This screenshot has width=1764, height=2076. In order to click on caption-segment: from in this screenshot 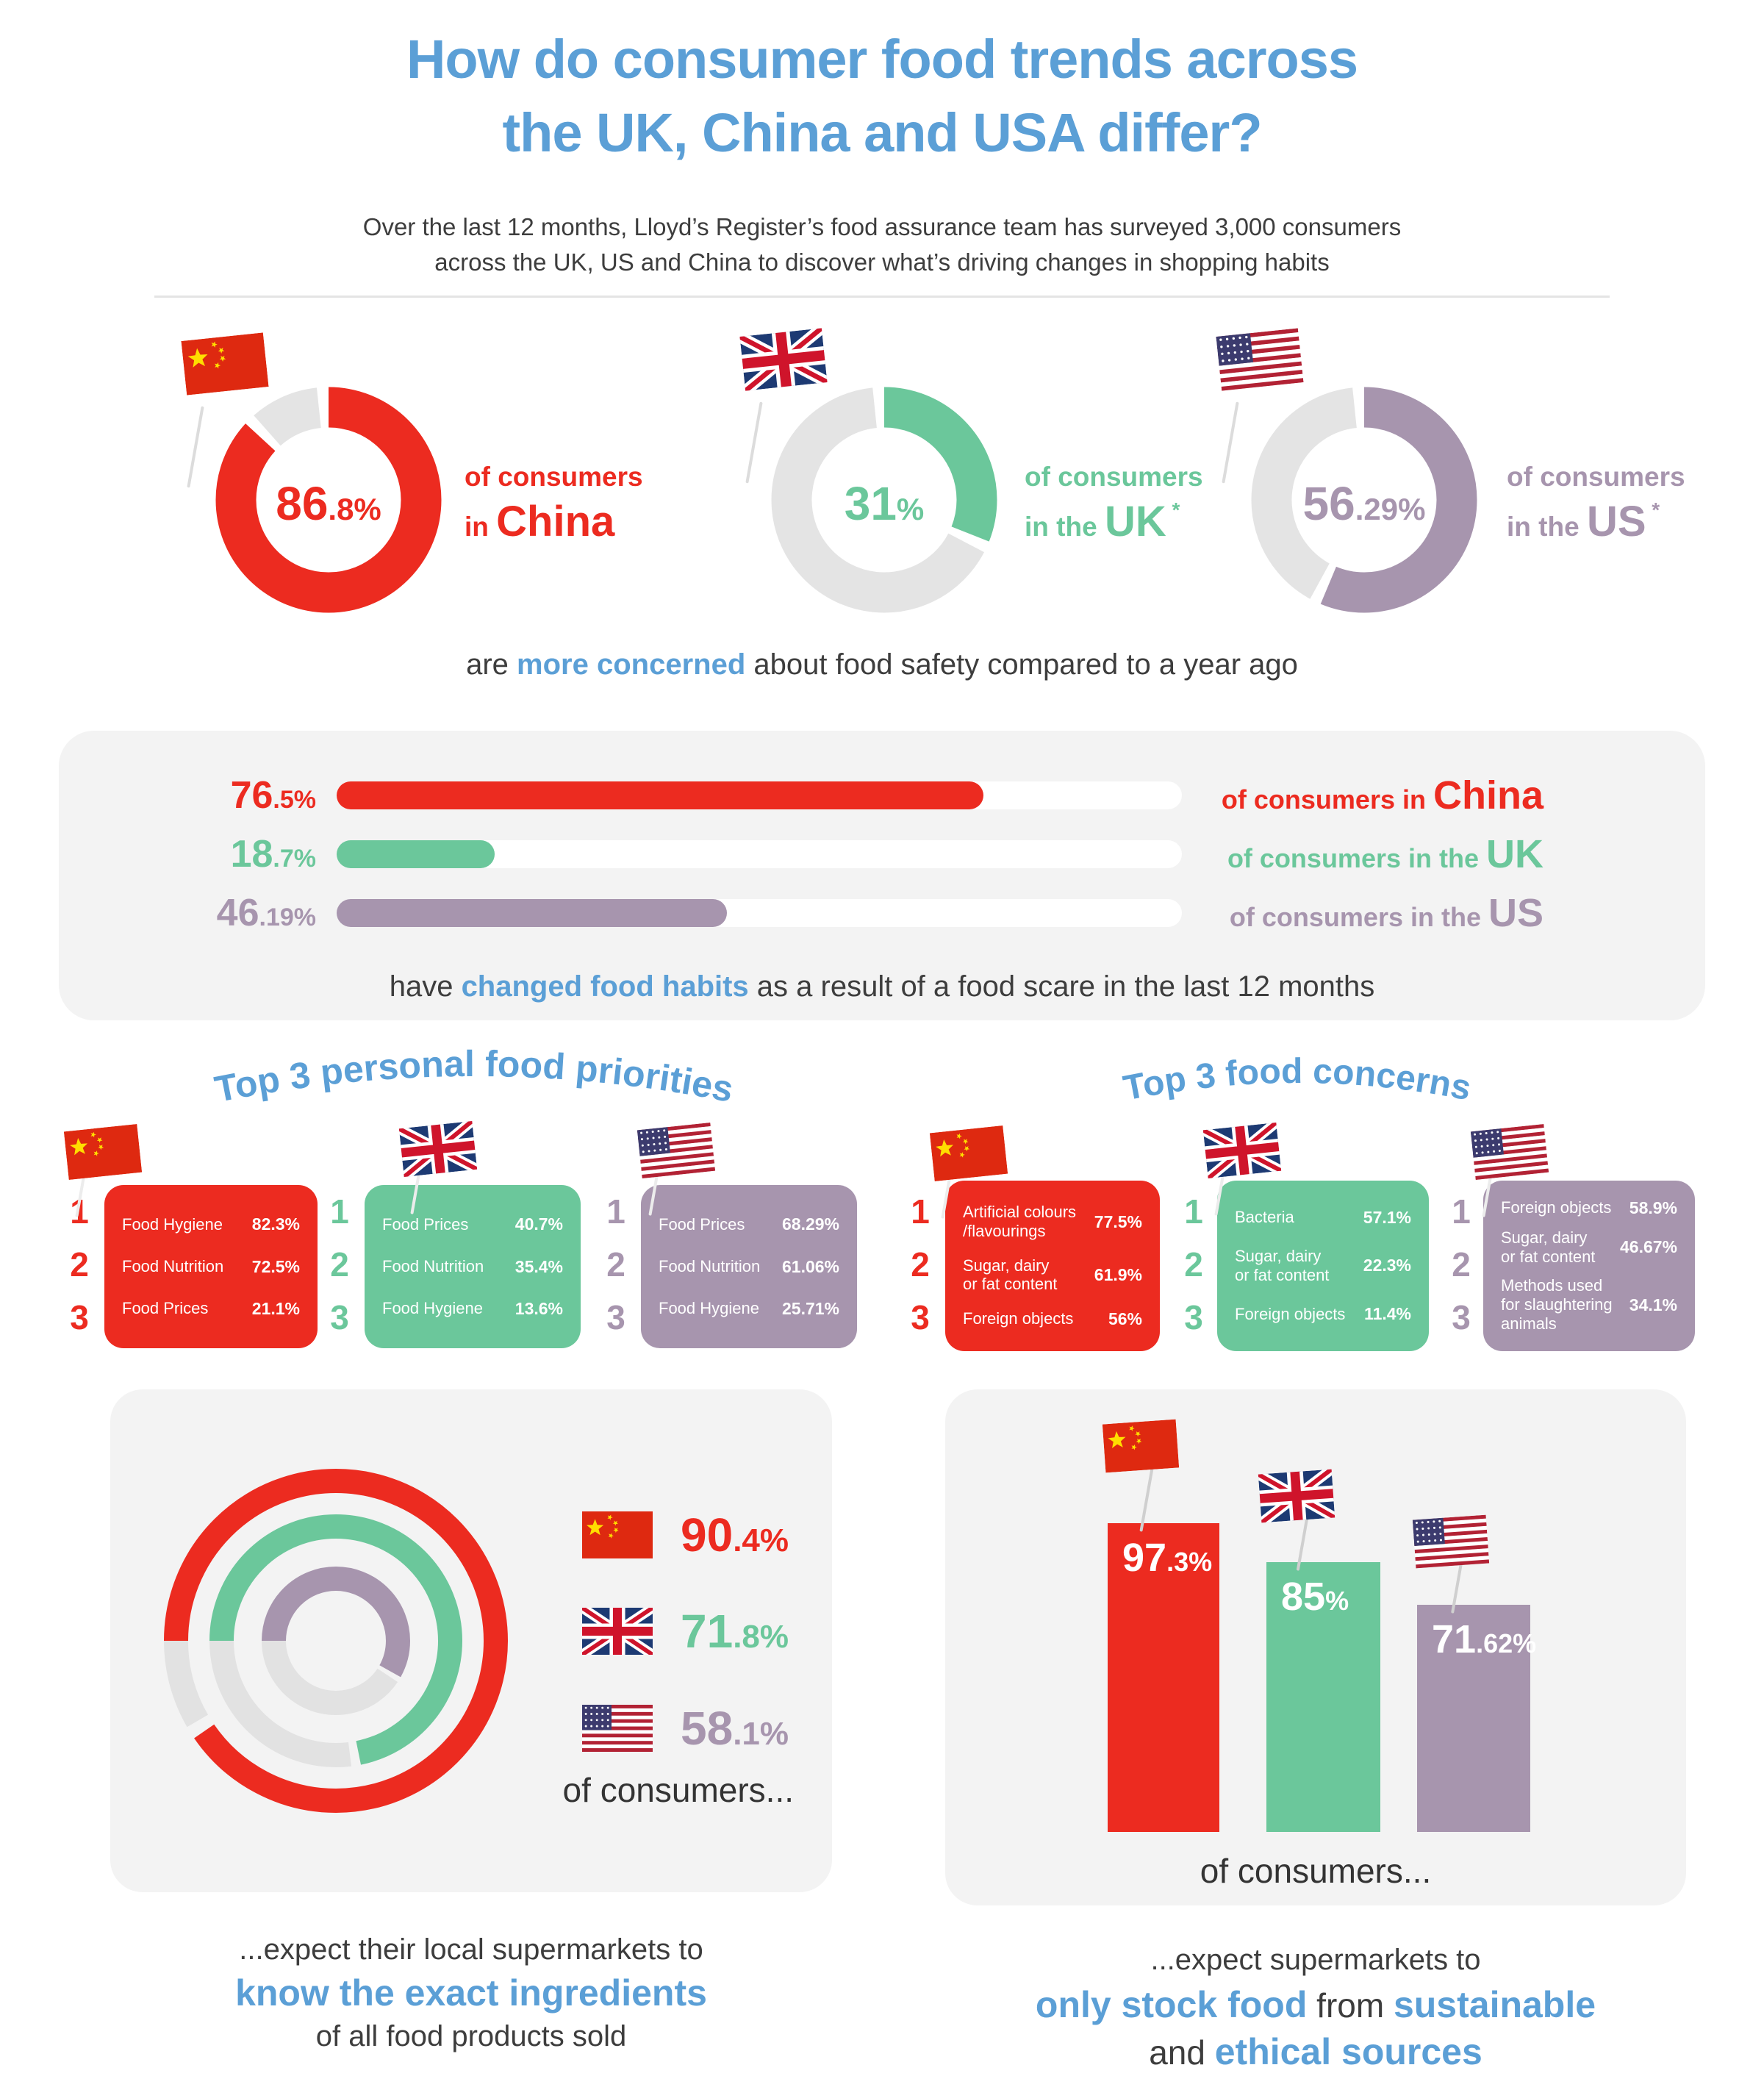, I will do `click(1350, 2006)`.